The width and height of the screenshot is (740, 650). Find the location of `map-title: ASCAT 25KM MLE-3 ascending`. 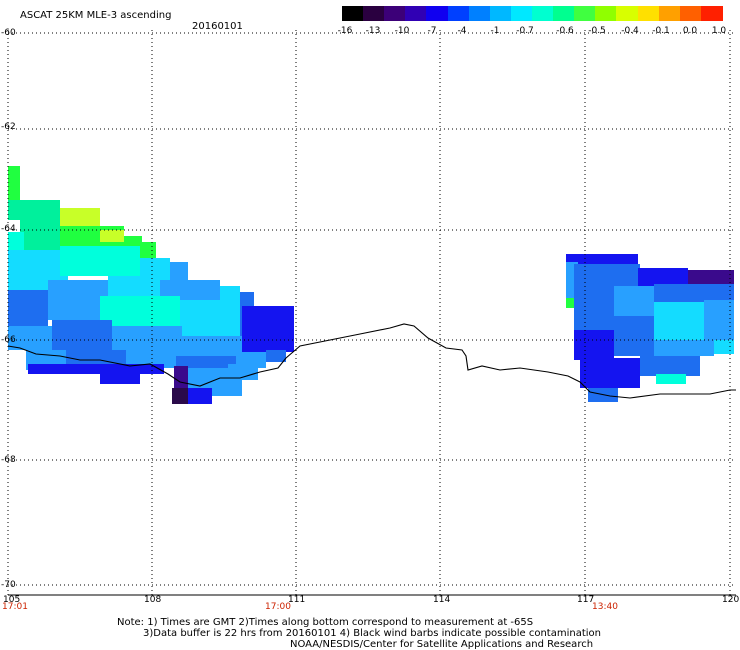

map-title: ASCAT 25KM MLE-3 ascending is located at coordinates (96, 15).